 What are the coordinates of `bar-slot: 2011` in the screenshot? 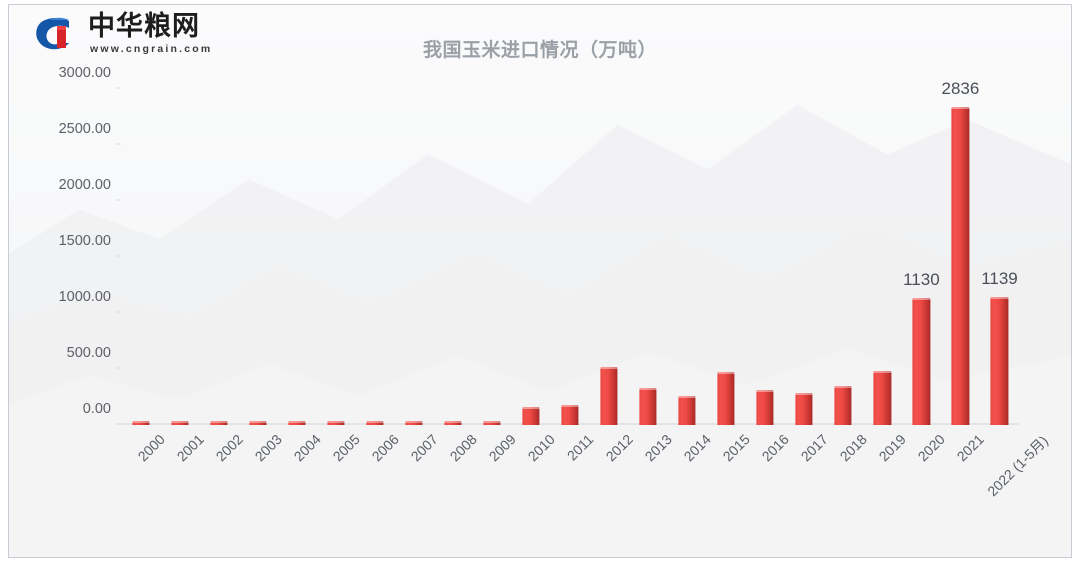 It's located at (573, 276).